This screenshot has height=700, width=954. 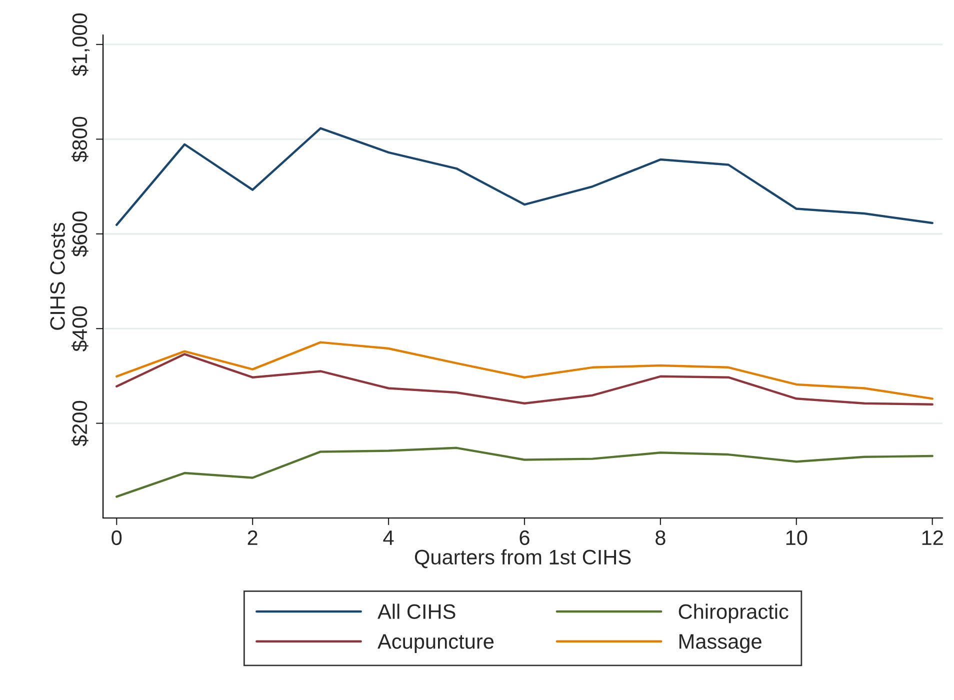 What do you see at coordinates (932, 537) in the screenshot?
I see `x-tick-label: 12` at bounding box center [932, 537].